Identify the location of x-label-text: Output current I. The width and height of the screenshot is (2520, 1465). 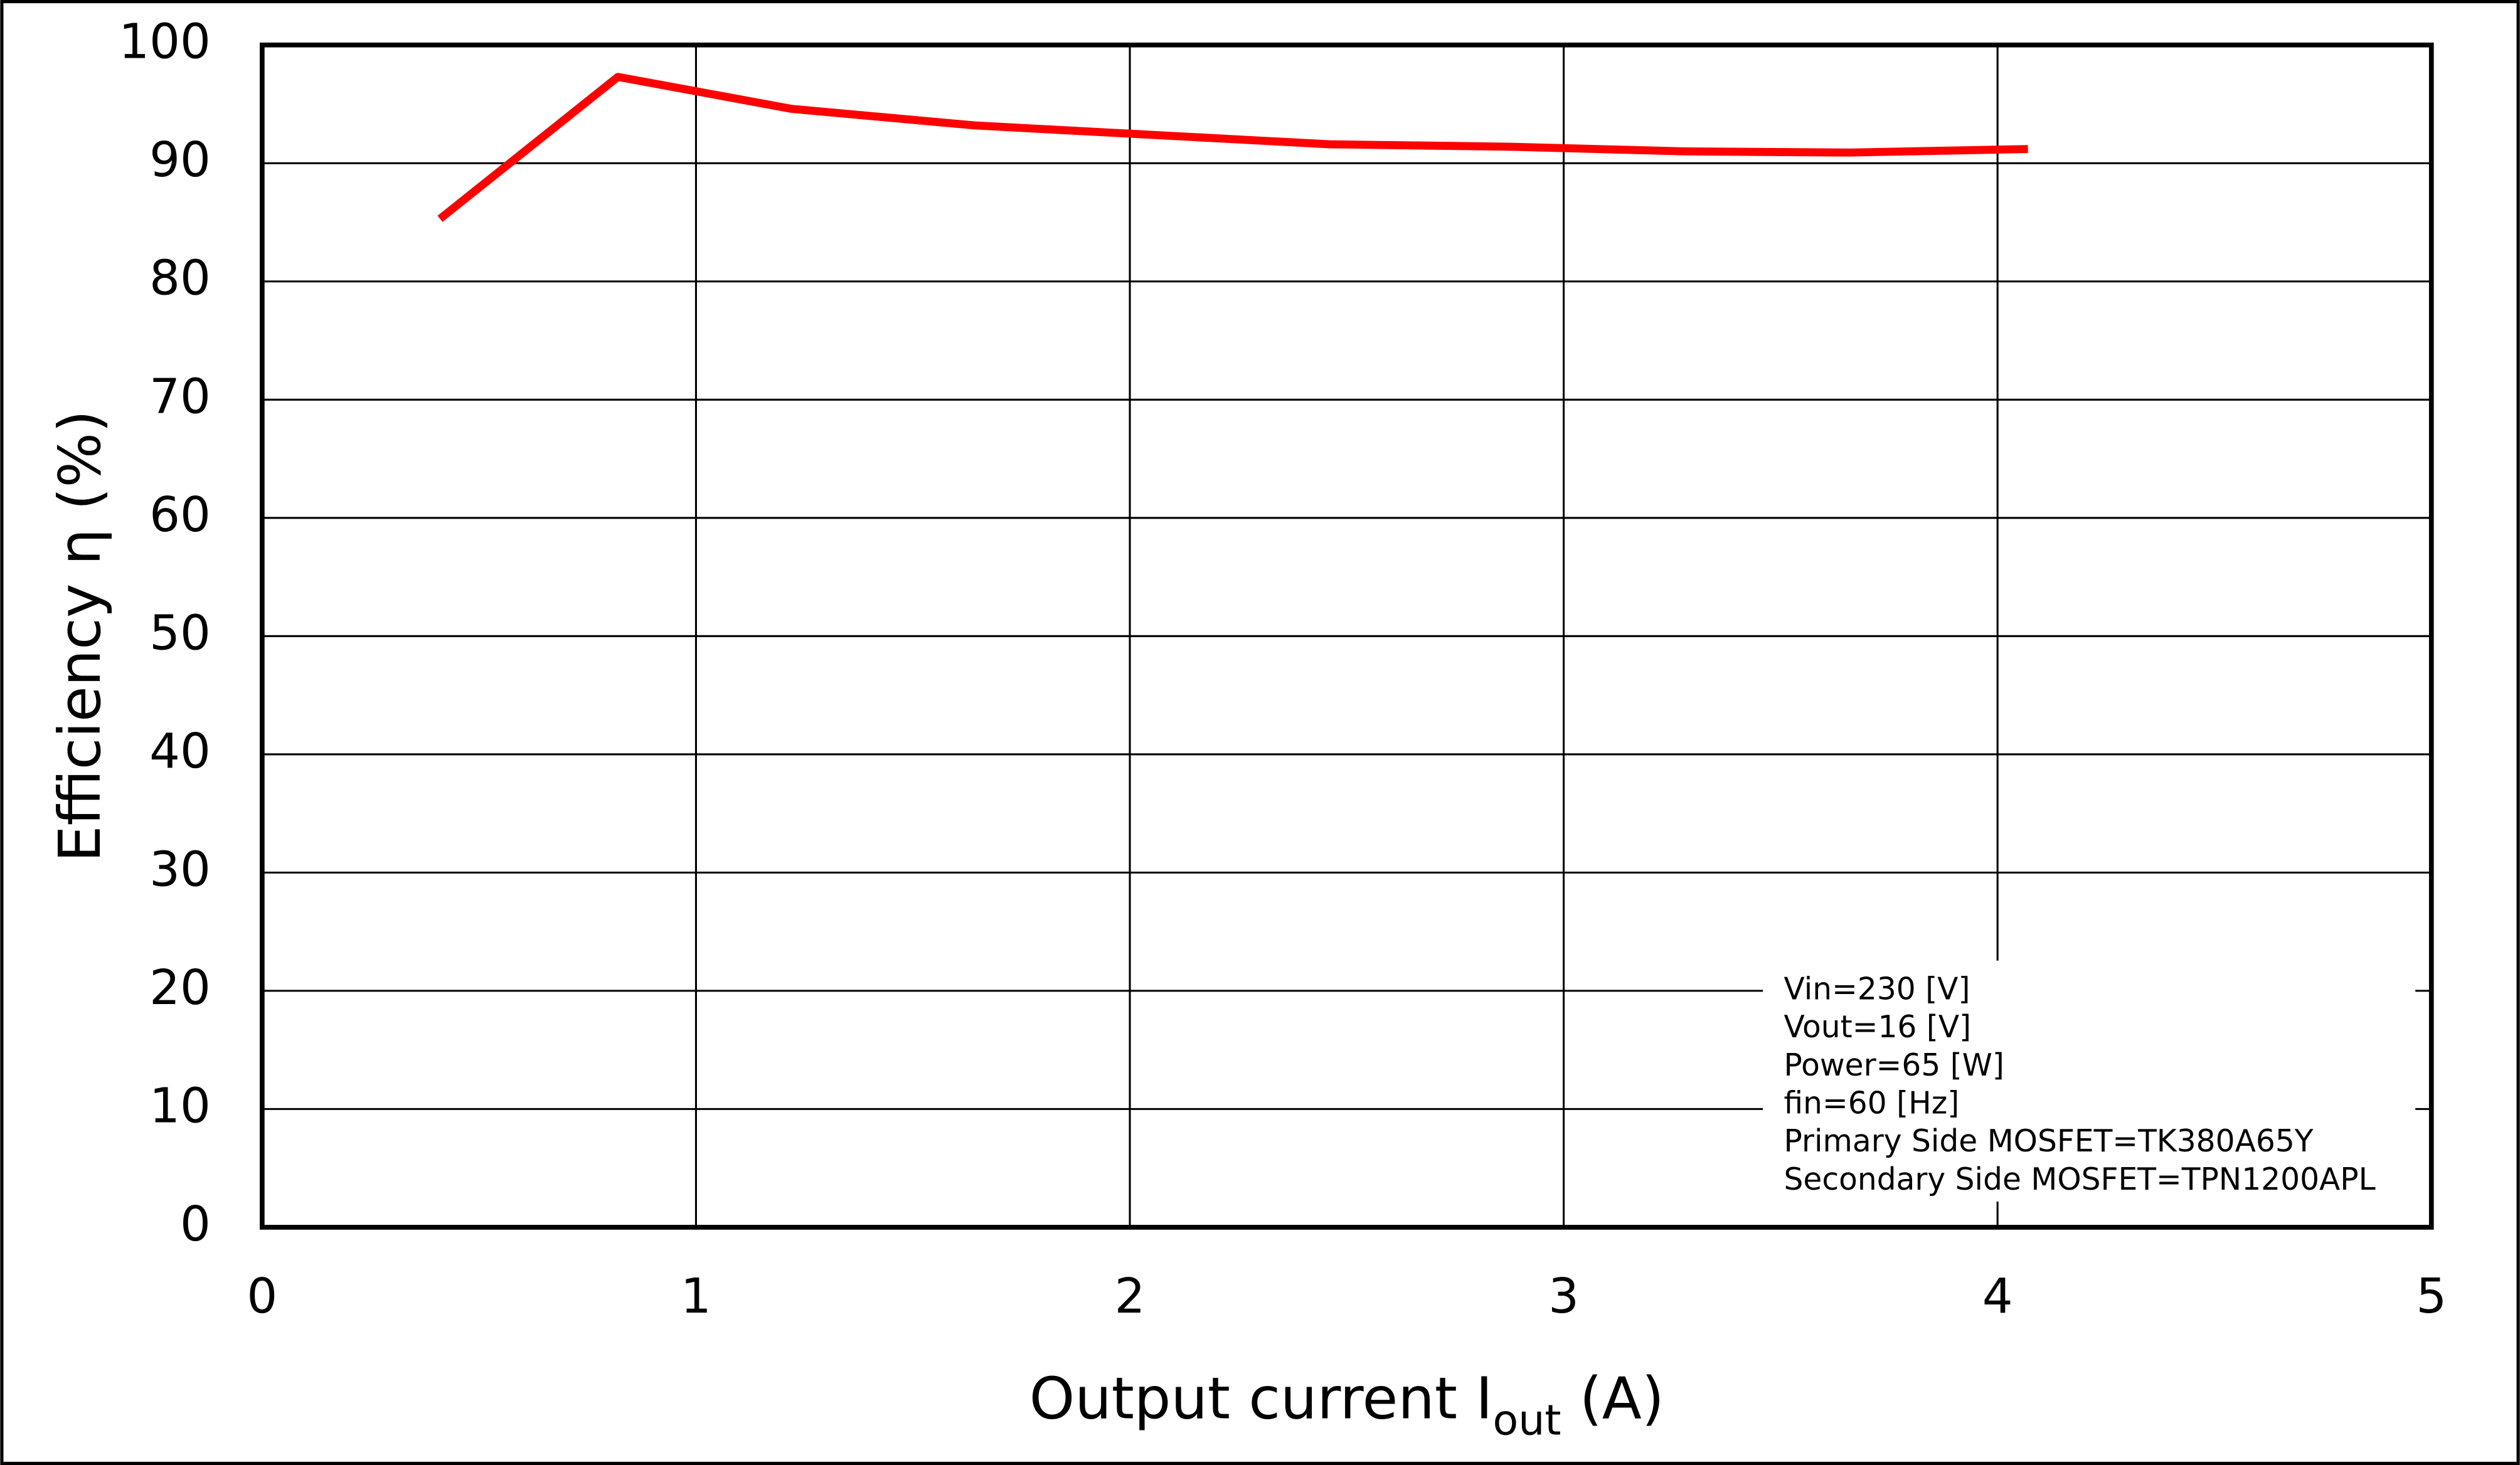
(1261, 1398).